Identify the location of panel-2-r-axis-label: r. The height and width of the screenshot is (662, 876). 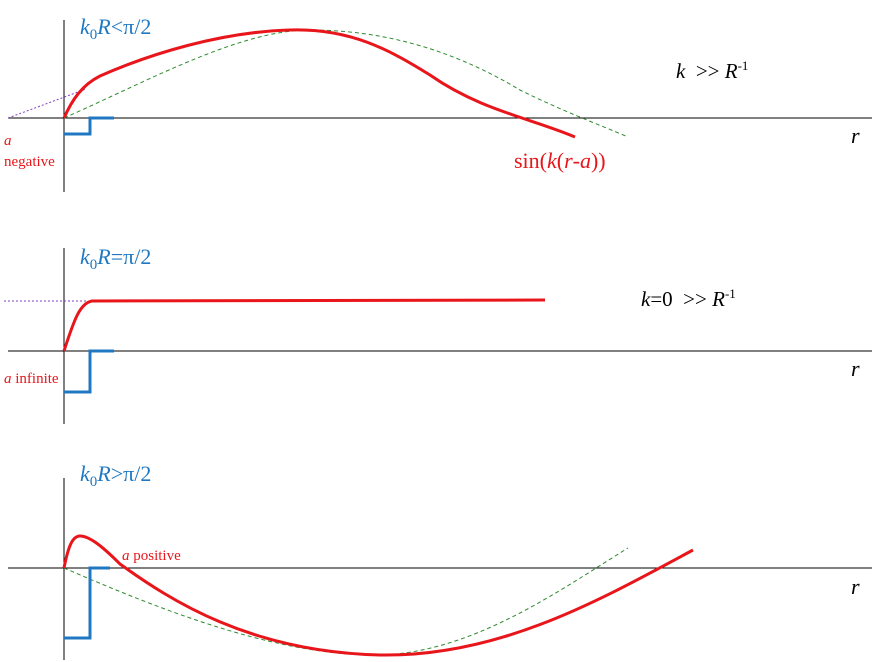
(855, 368).